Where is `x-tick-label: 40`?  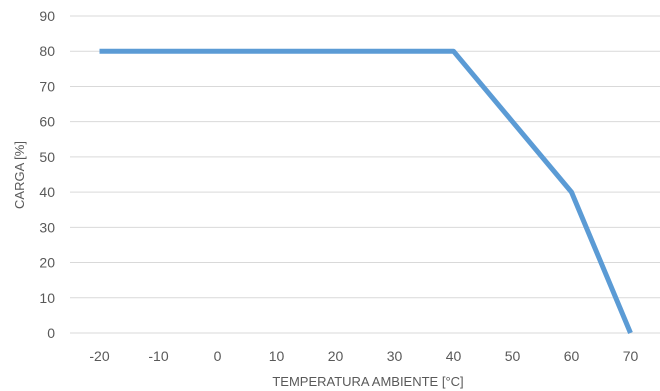 x-tick-label: 40 is located at coordinates (454, 356).